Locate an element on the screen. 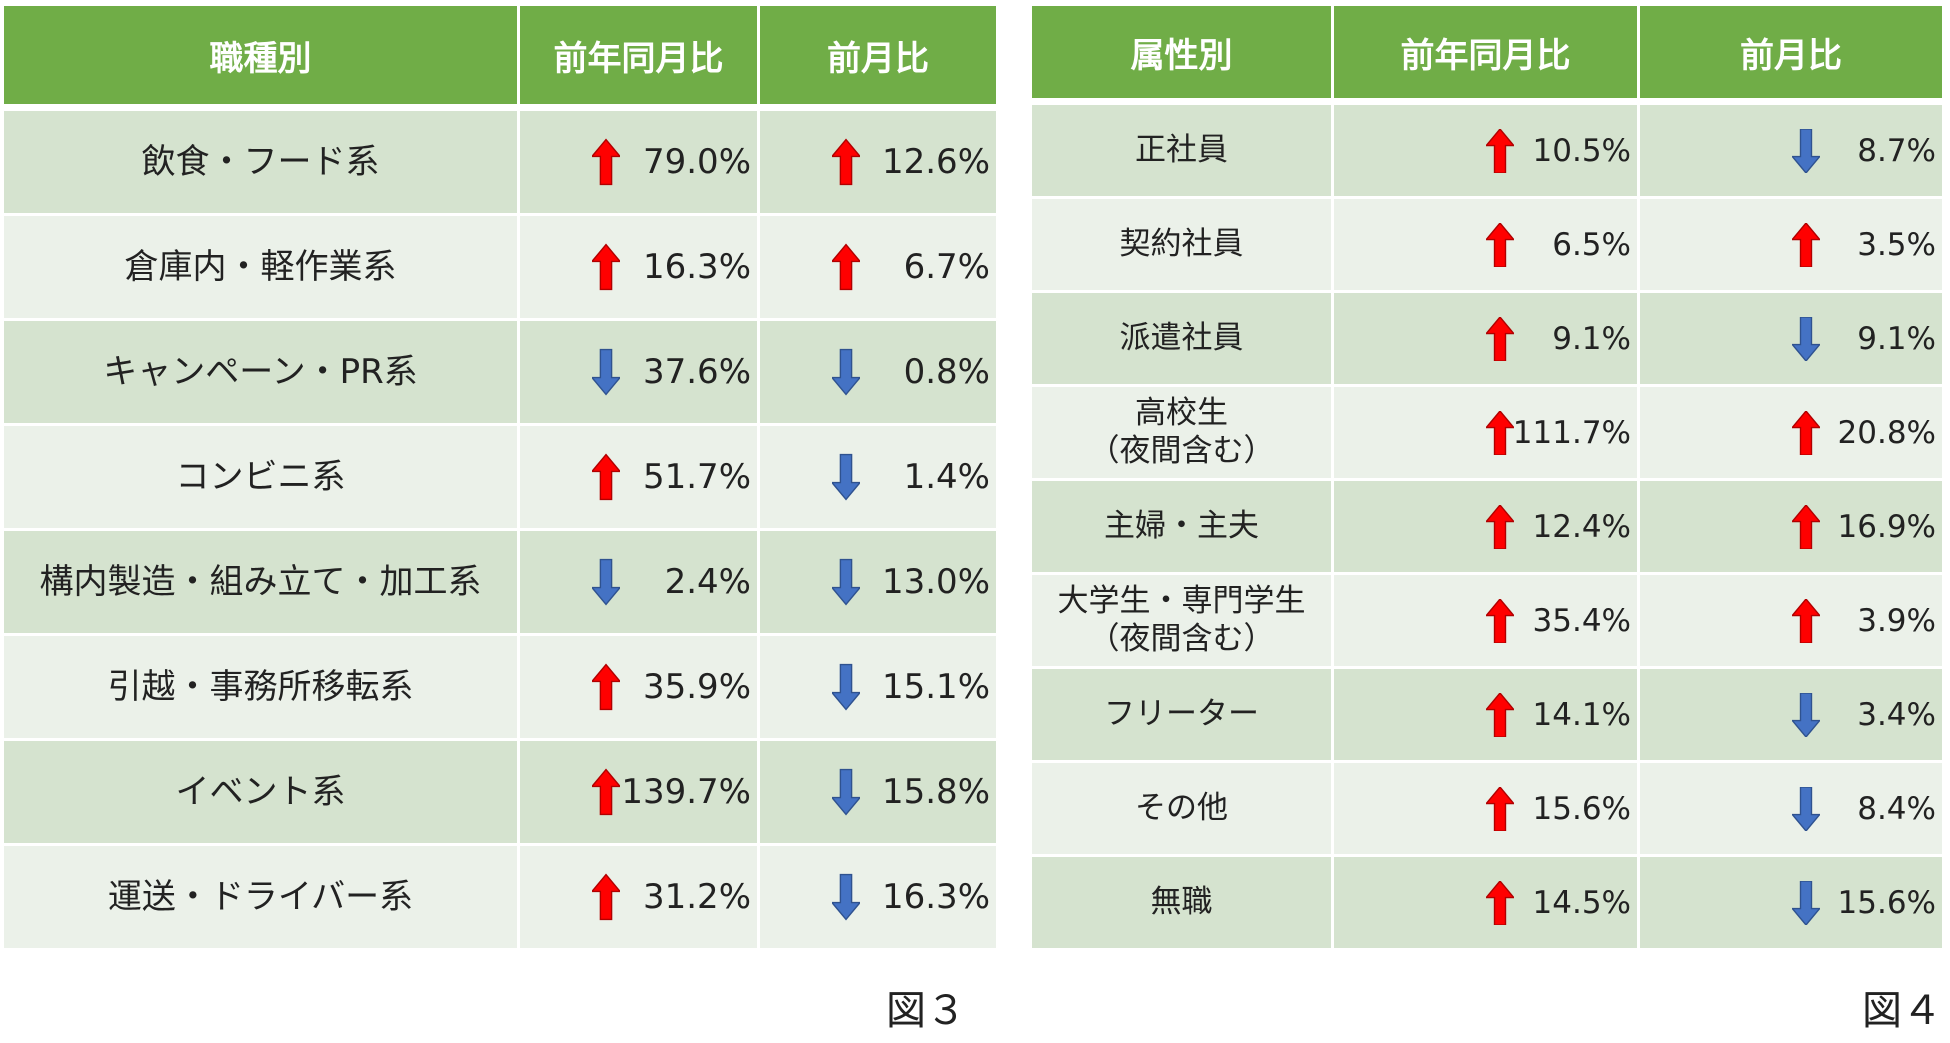 Image resolution: width=1950 pixels, height=1043 pixels. mom-cell: 3.5% is located at coordinates (1791, 244).